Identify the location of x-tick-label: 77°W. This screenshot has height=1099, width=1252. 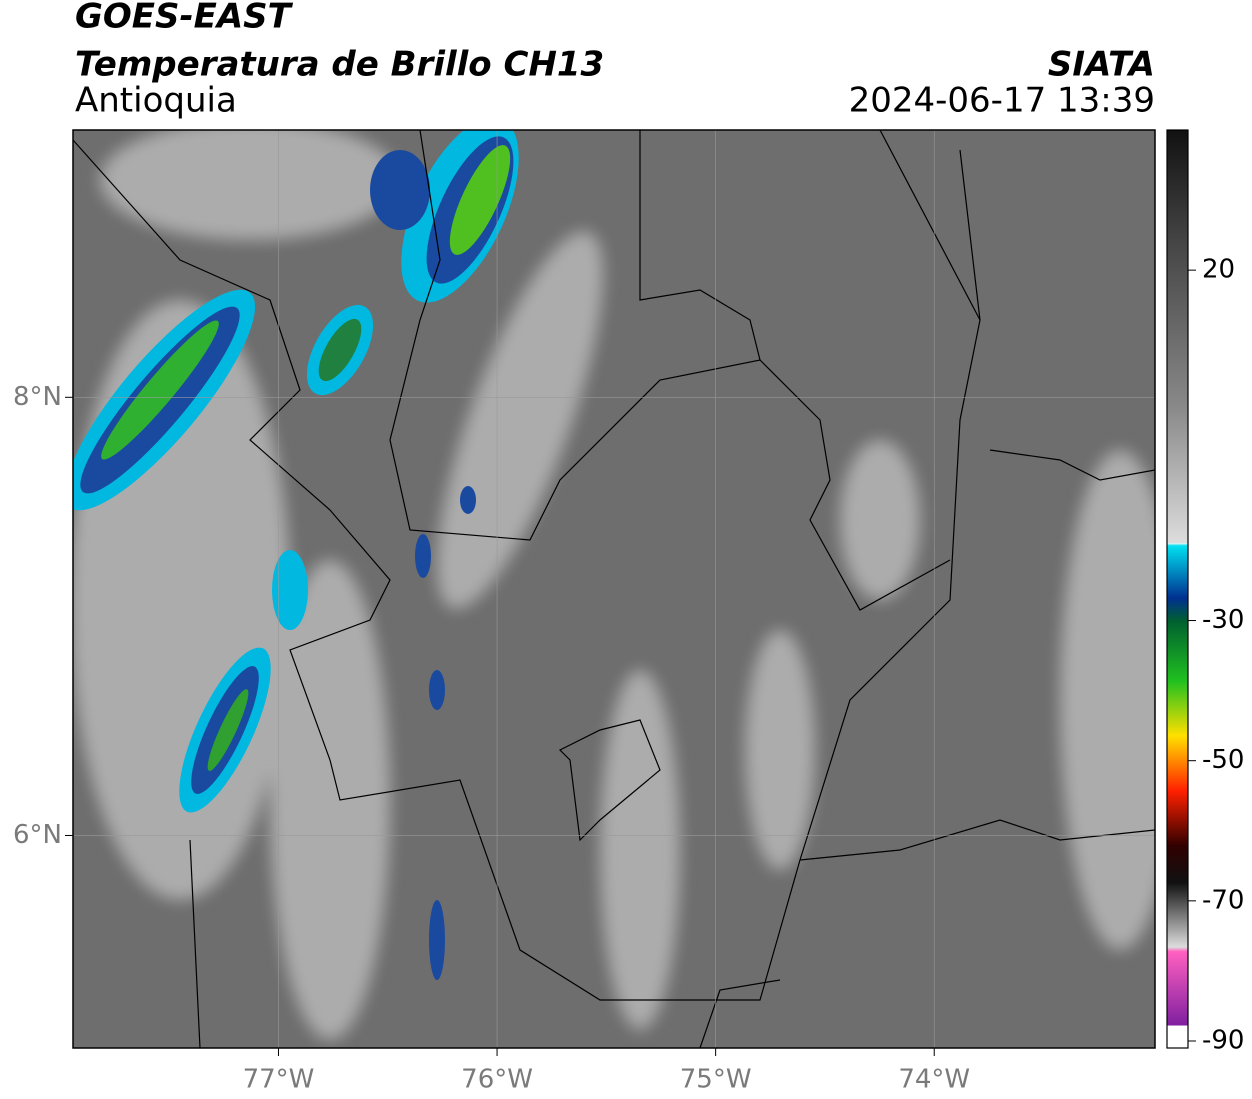
(279, 1080).